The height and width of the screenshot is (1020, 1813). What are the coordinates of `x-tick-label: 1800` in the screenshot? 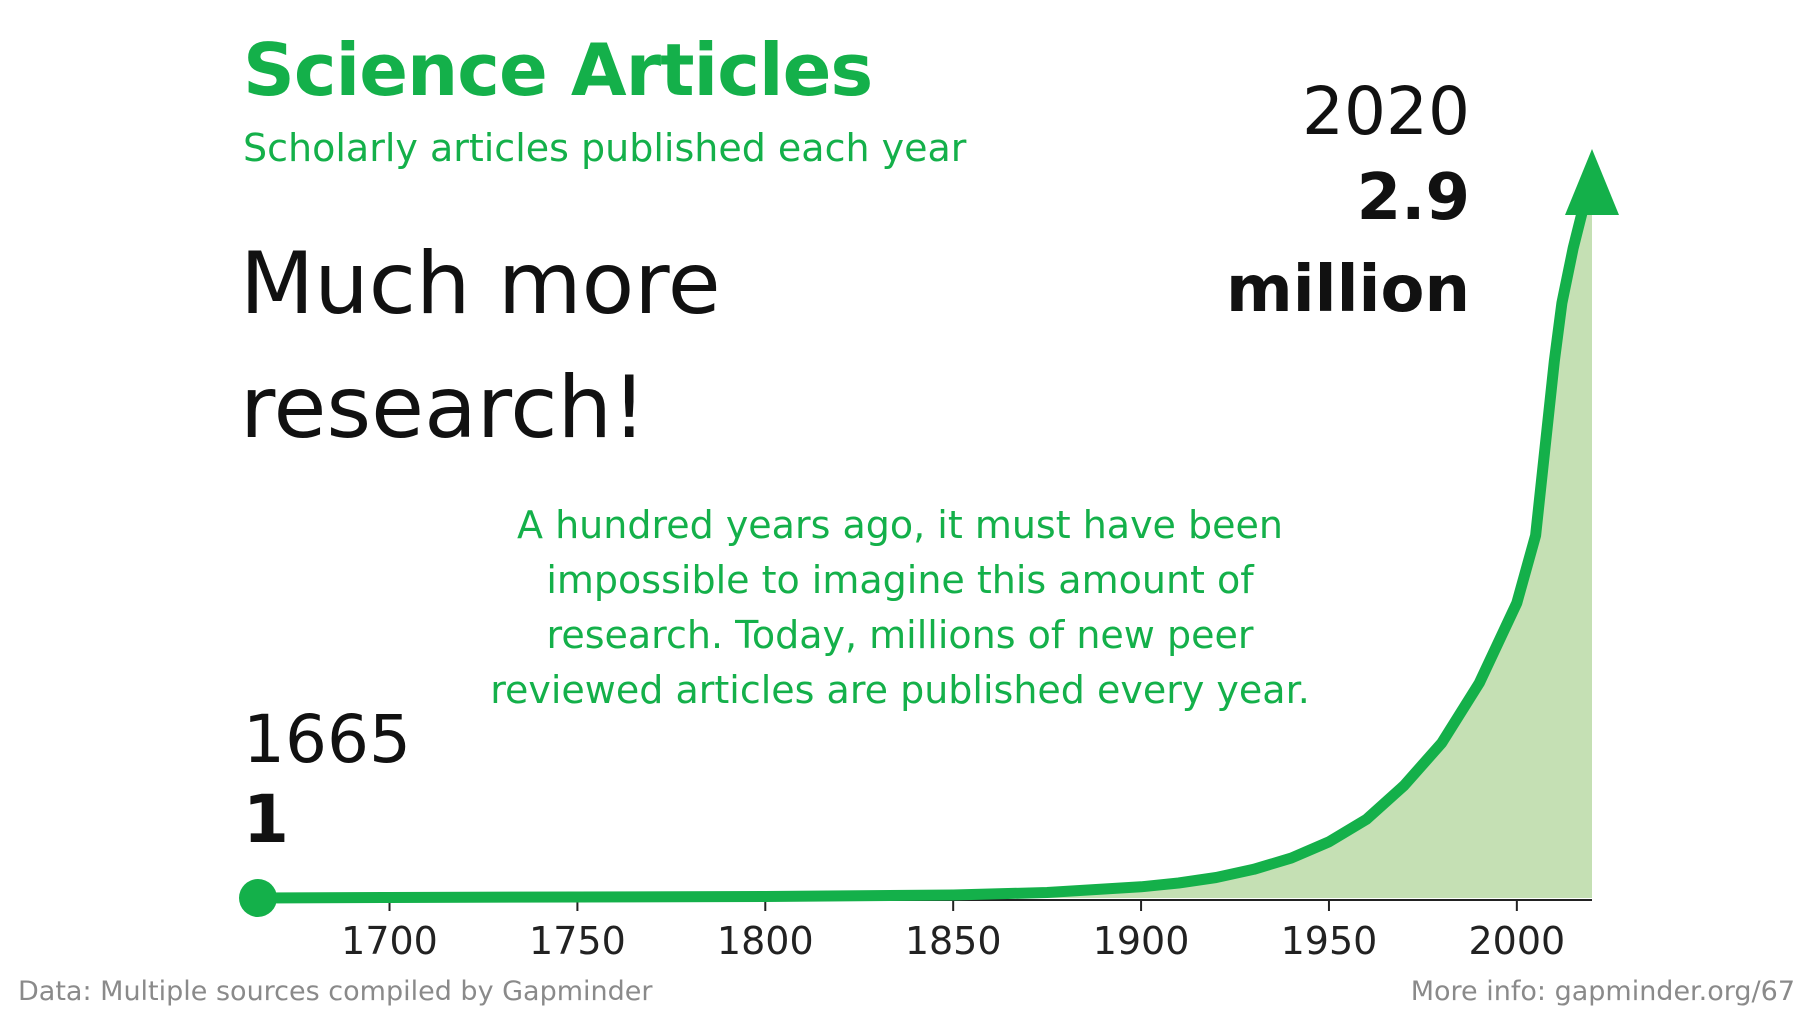 It's located at (765, 941).